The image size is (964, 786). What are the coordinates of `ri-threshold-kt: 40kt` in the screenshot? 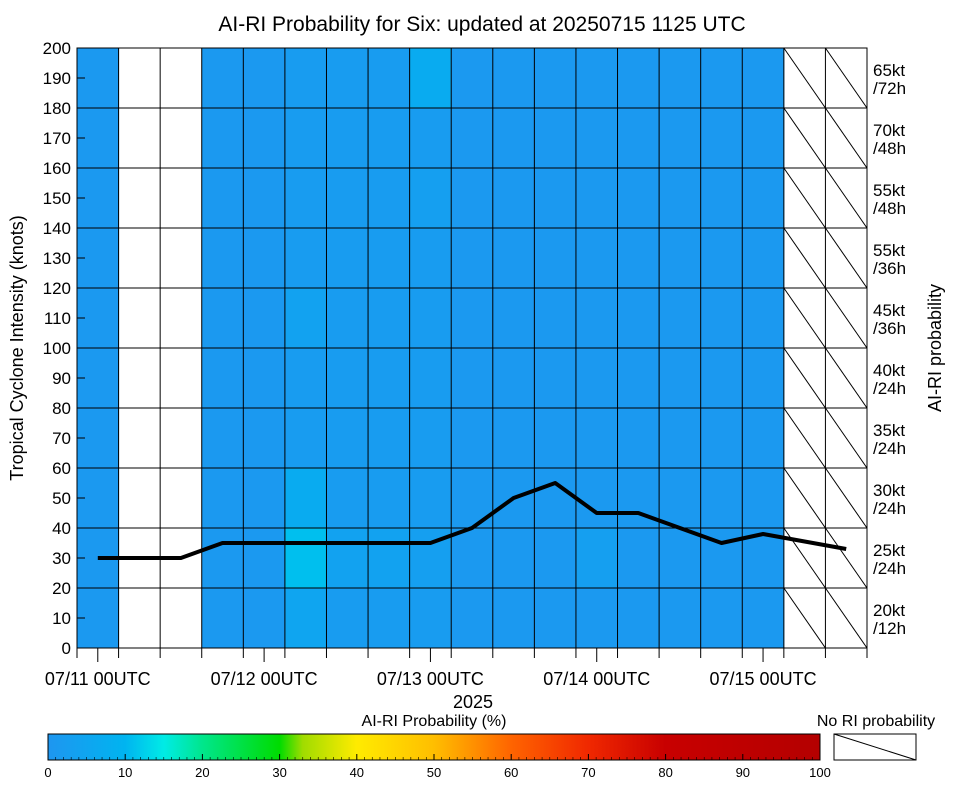 It's located at (889, 370).